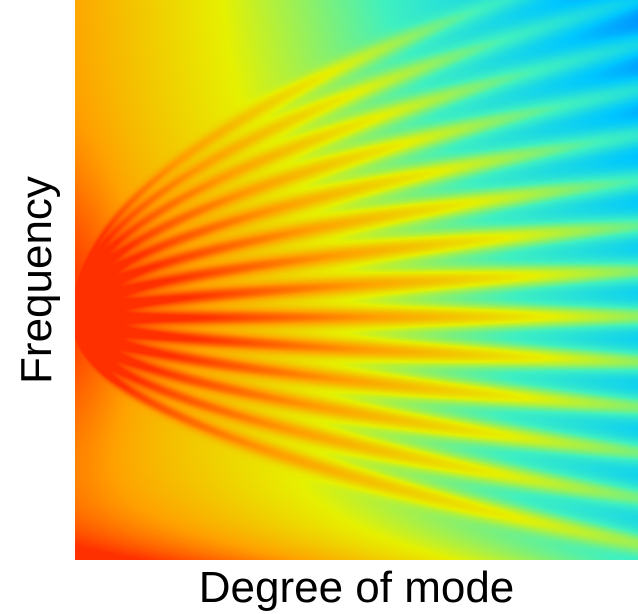  I want to click on y-axis-label-text: Frequency, so click(36, 280).